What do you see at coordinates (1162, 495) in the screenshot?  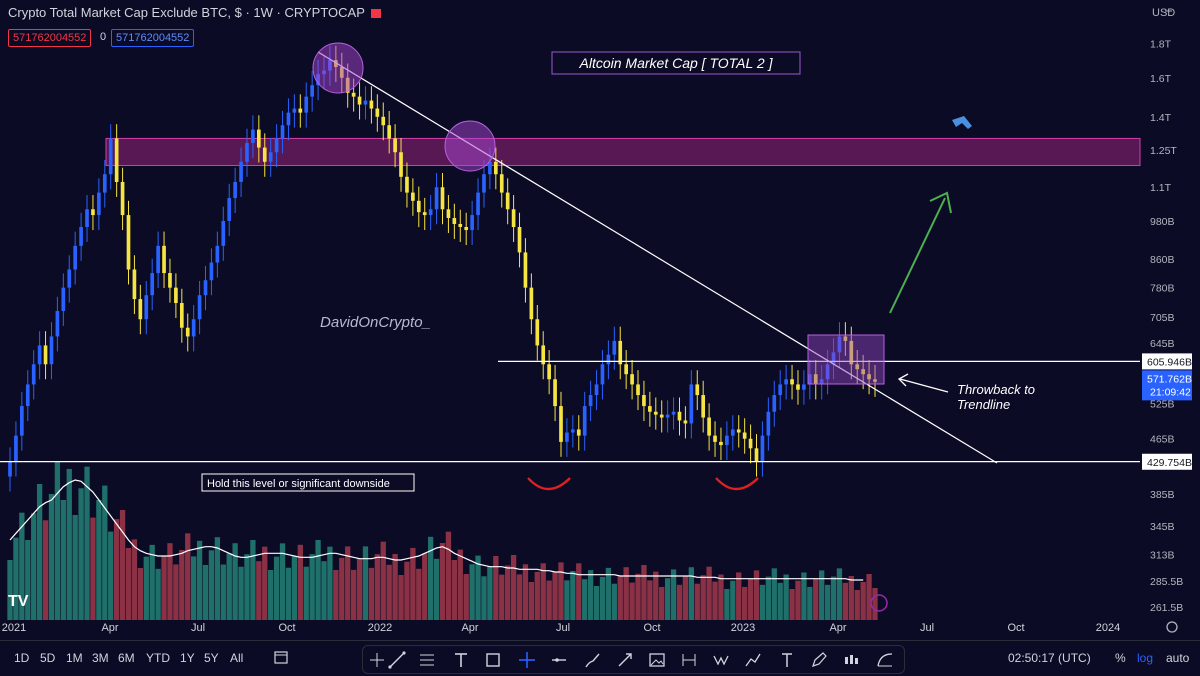 I see `y-tick-label: 385B` at bounding box center [1162, 495].